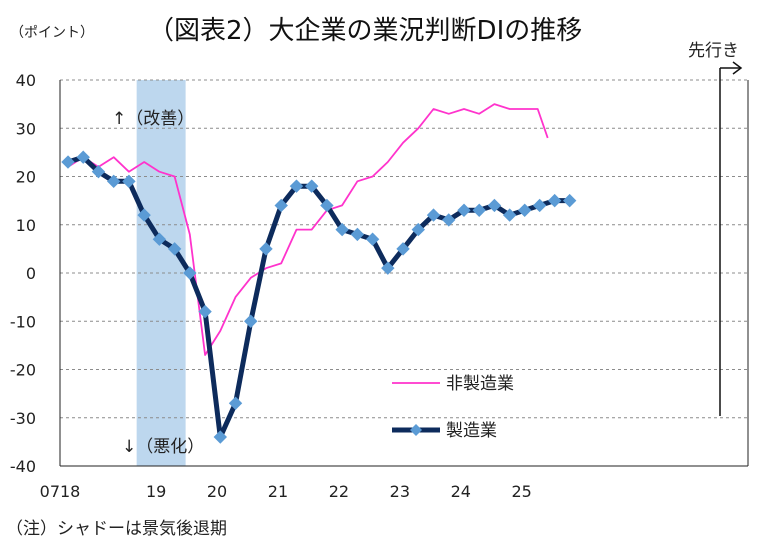  I want to click on x-tick-label: 25, so click(521, 491).